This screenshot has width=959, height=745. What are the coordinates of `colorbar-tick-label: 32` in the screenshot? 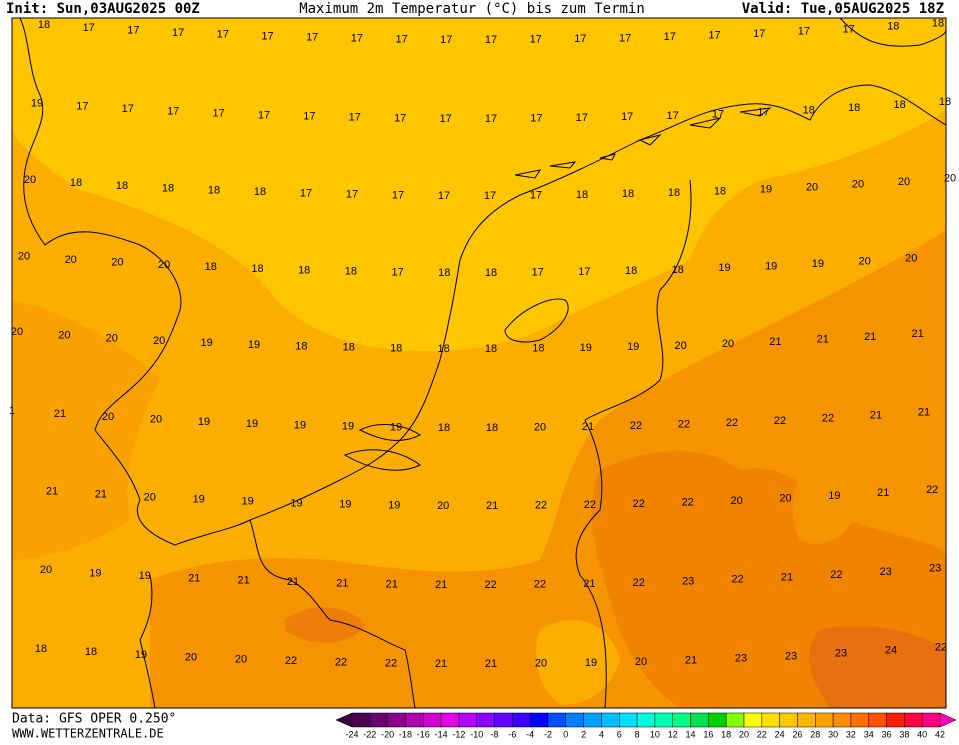 It's located at (851, 734).